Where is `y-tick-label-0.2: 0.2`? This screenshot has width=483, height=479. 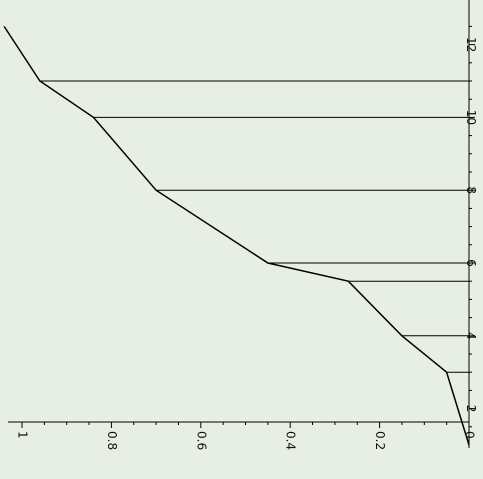 y-tick-label-0.2: 0.2 is located at coordinates (380, 440).